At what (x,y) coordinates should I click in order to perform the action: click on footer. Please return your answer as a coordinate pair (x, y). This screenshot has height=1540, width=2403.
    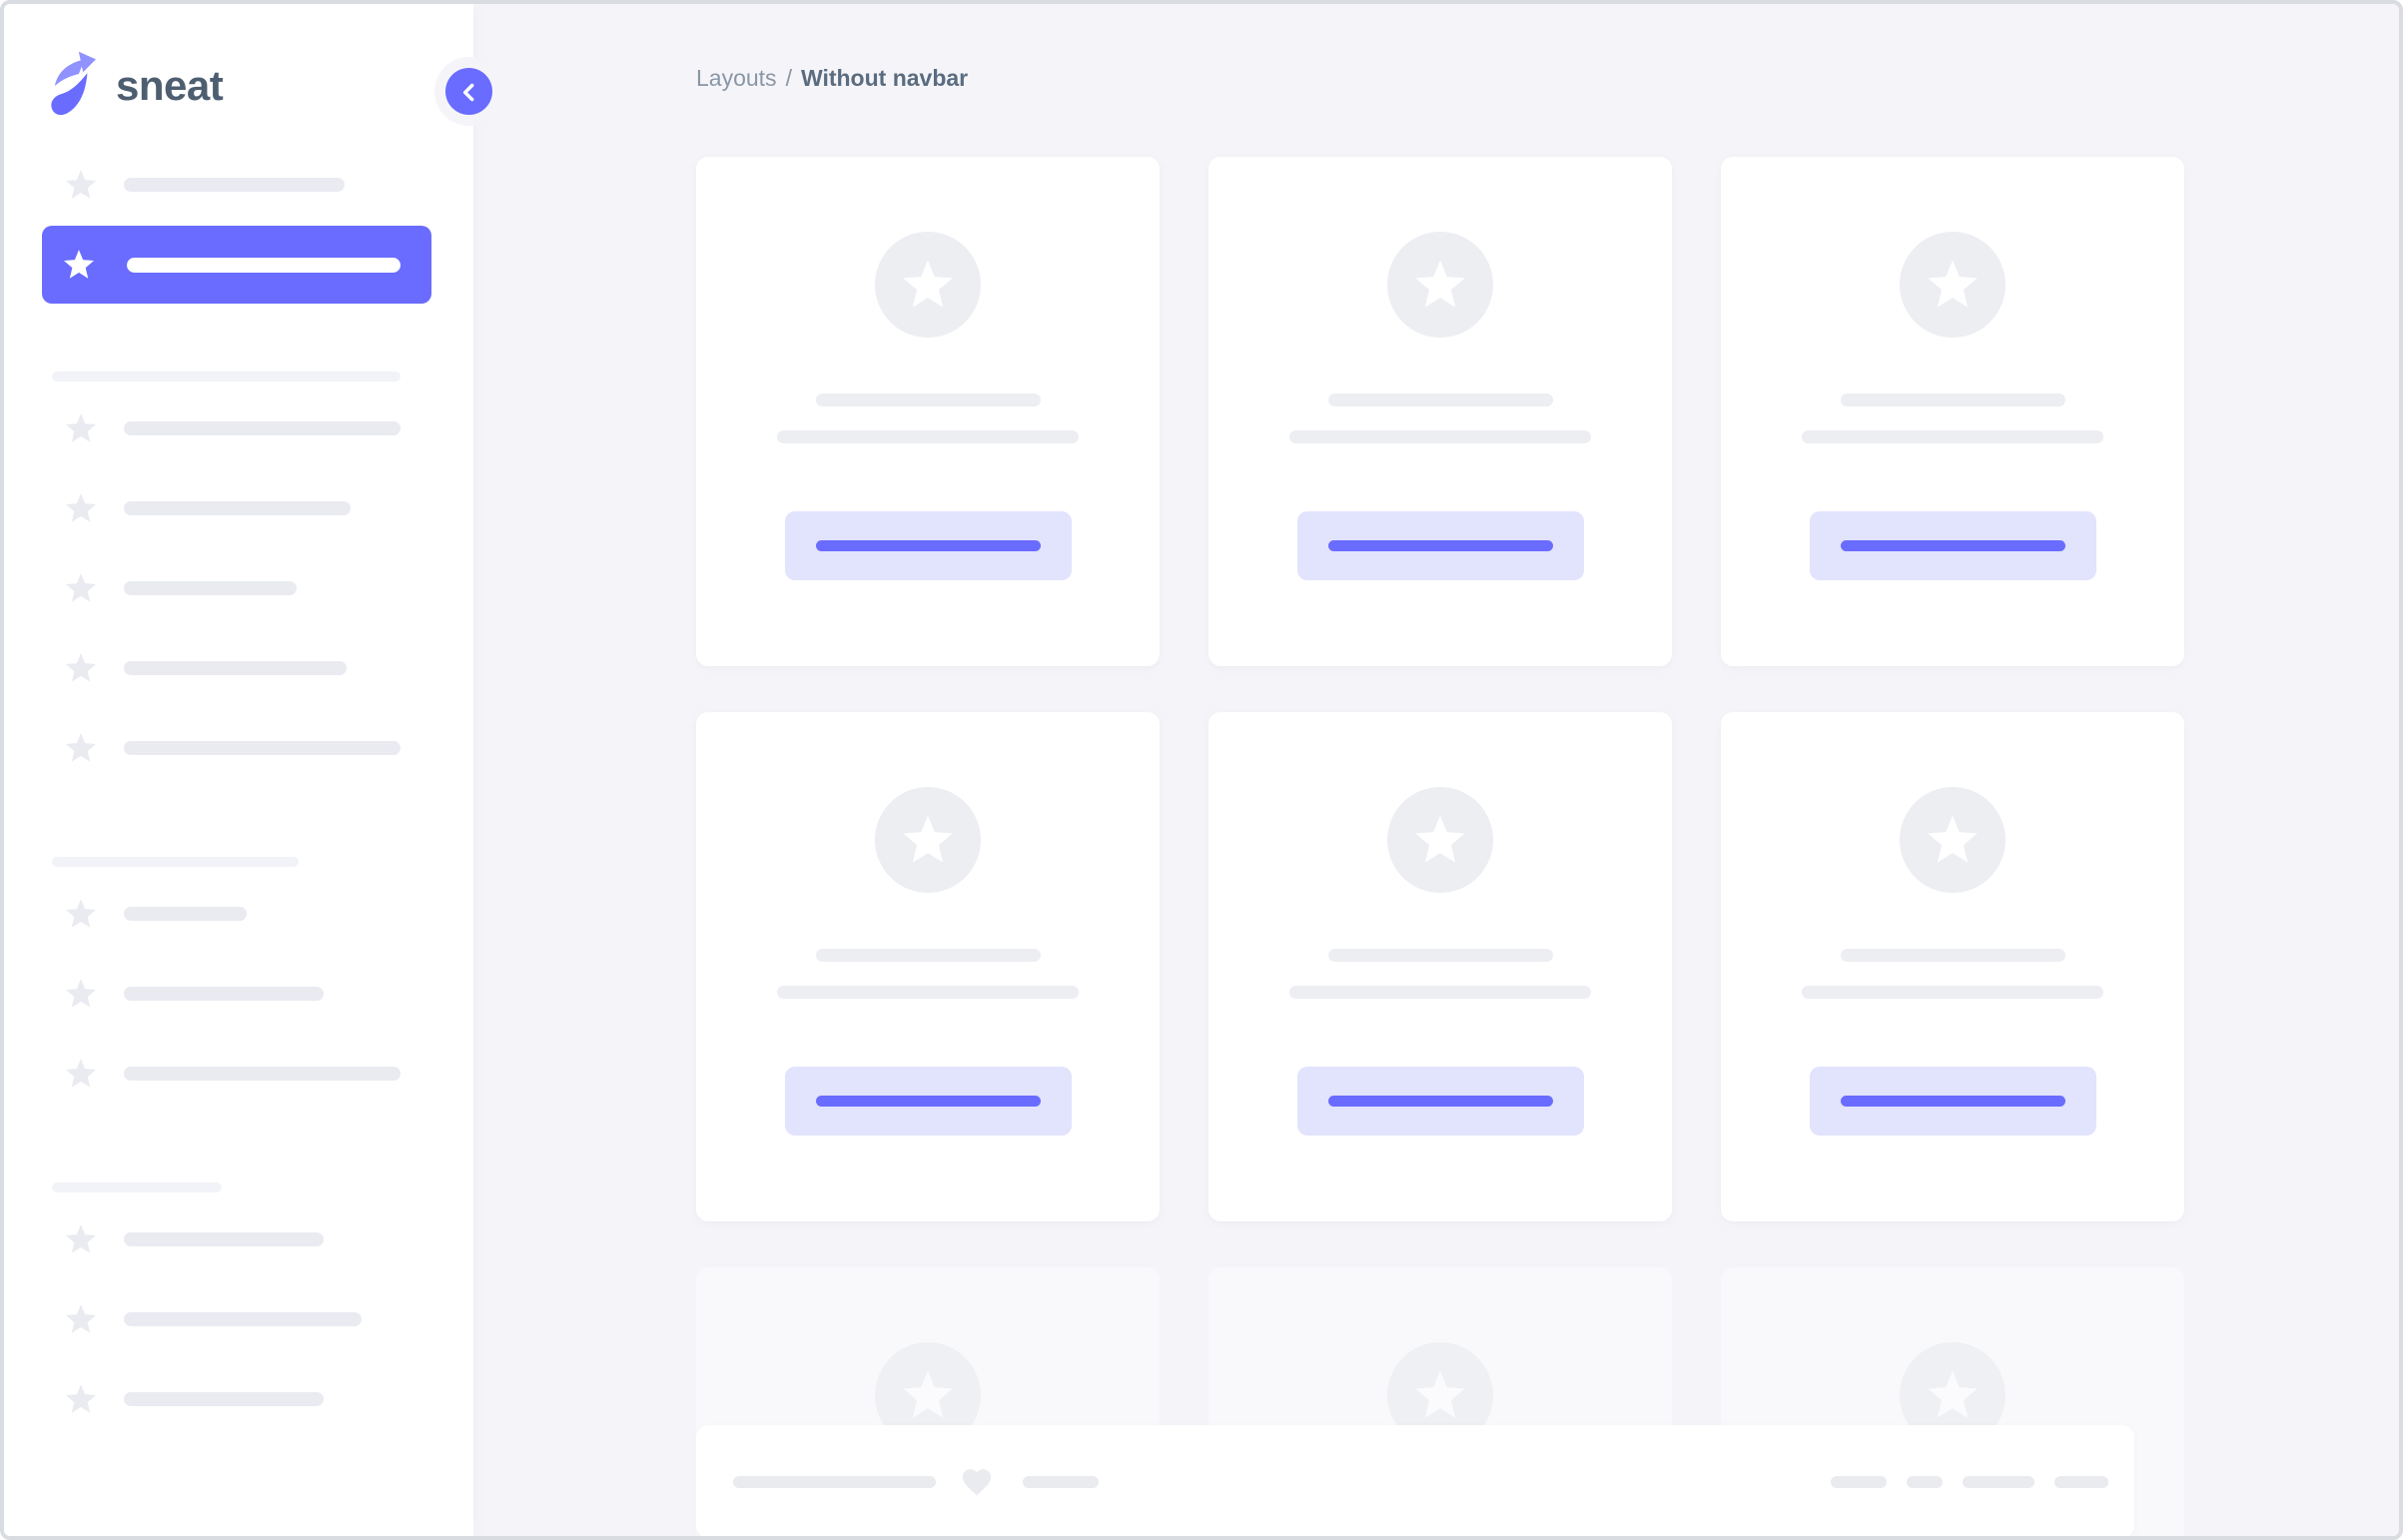
    Looking at the image, I should click on (1415, 1480).